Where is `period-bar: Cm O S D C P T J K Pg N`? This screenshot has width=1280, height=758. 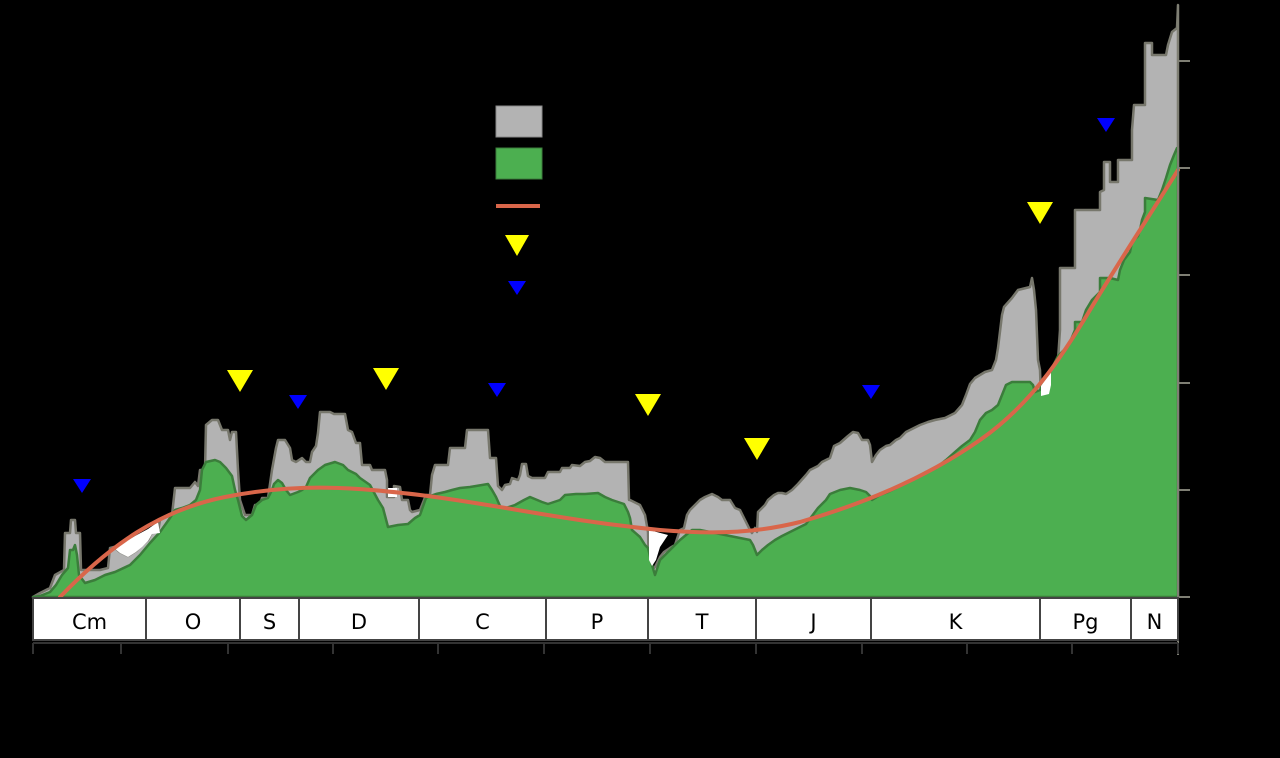 period-bar: Cm O S D C P T J K Pg N is located at coordinates (605, 619).